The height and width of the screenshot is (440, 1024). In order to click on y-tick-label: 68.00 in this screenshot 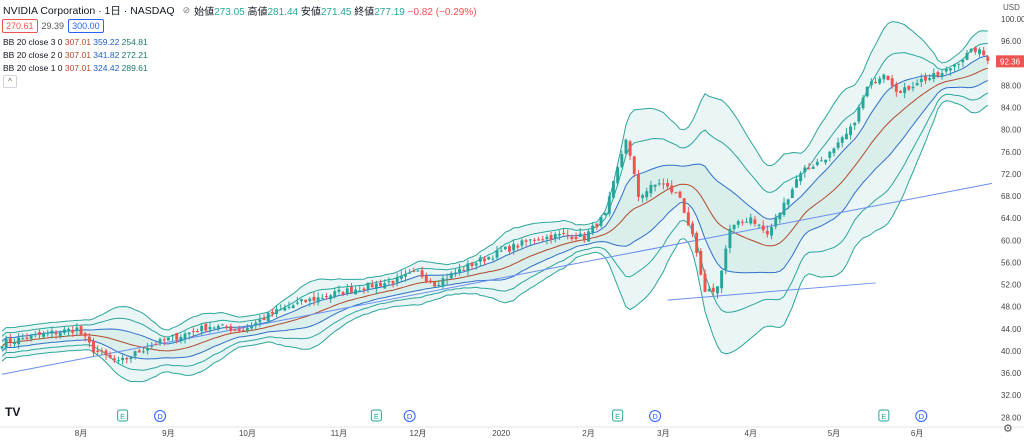, I will do `click(1011, 196)`.